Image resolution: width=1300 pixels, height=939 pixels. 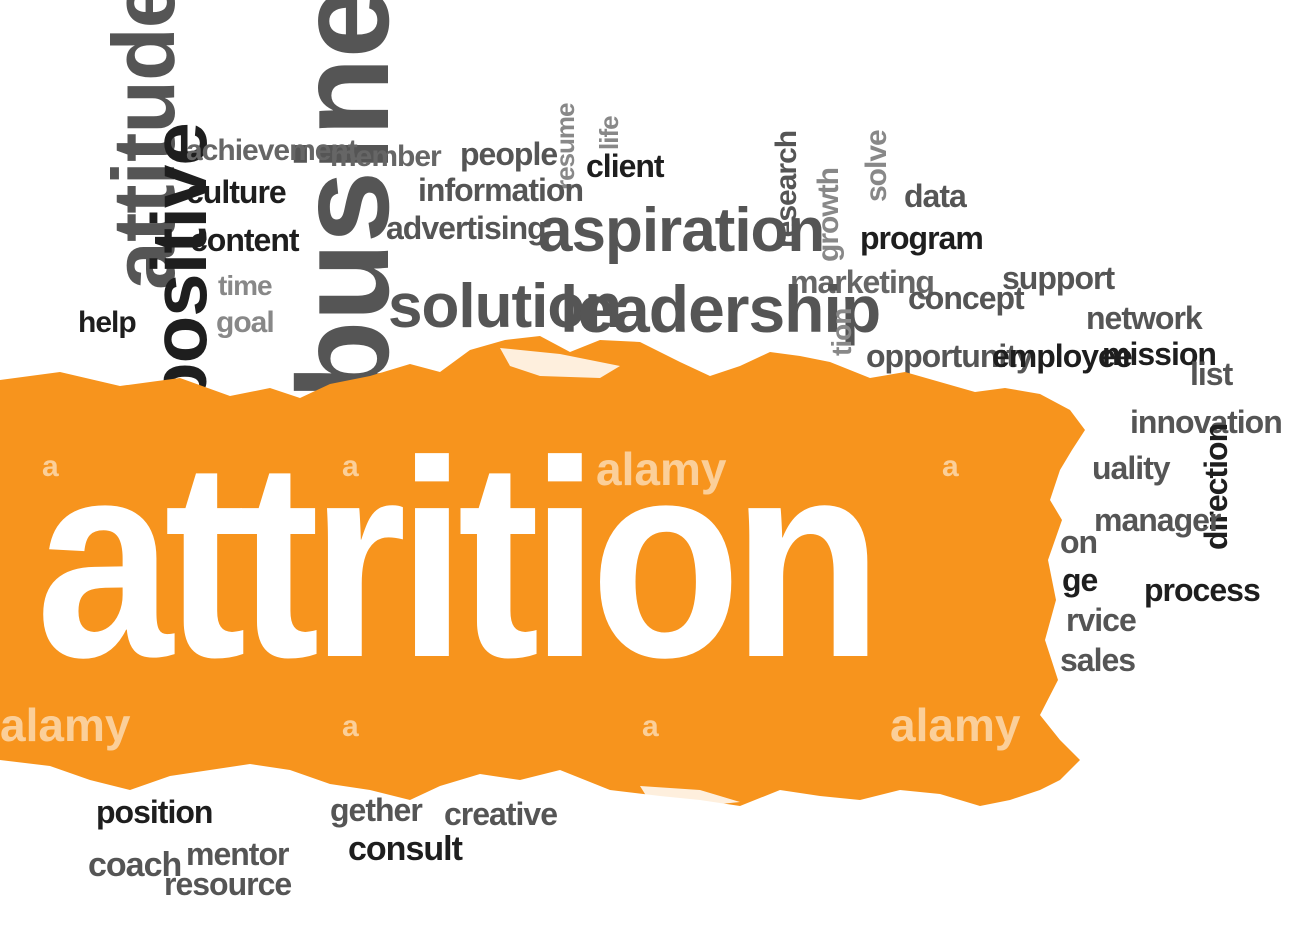 I want to click on watermark-alamy-1: alamy, so click(x=661, y=469).